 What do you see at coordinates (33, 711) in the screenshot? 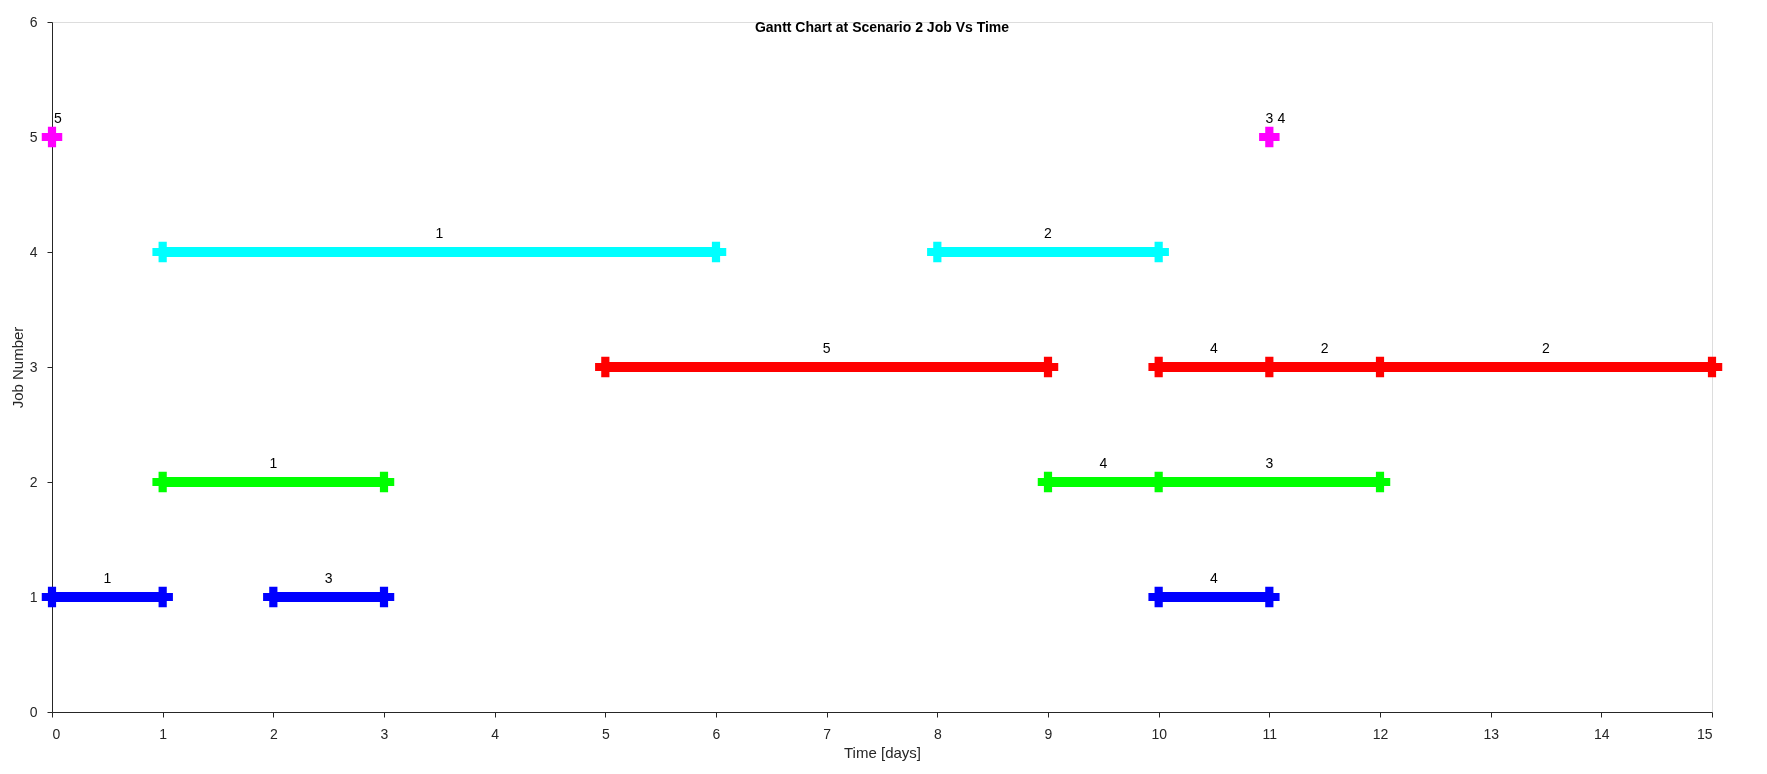
I see `y-tick-label: 0` at bounding box center [33, 711].